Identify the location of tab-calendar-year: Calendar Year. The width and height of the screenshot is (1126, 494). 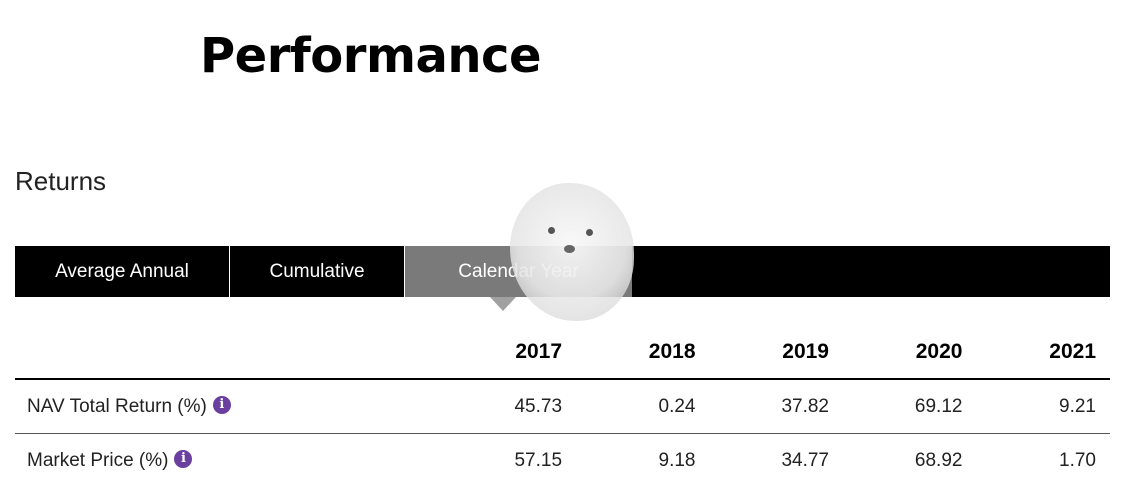
(518, 278).